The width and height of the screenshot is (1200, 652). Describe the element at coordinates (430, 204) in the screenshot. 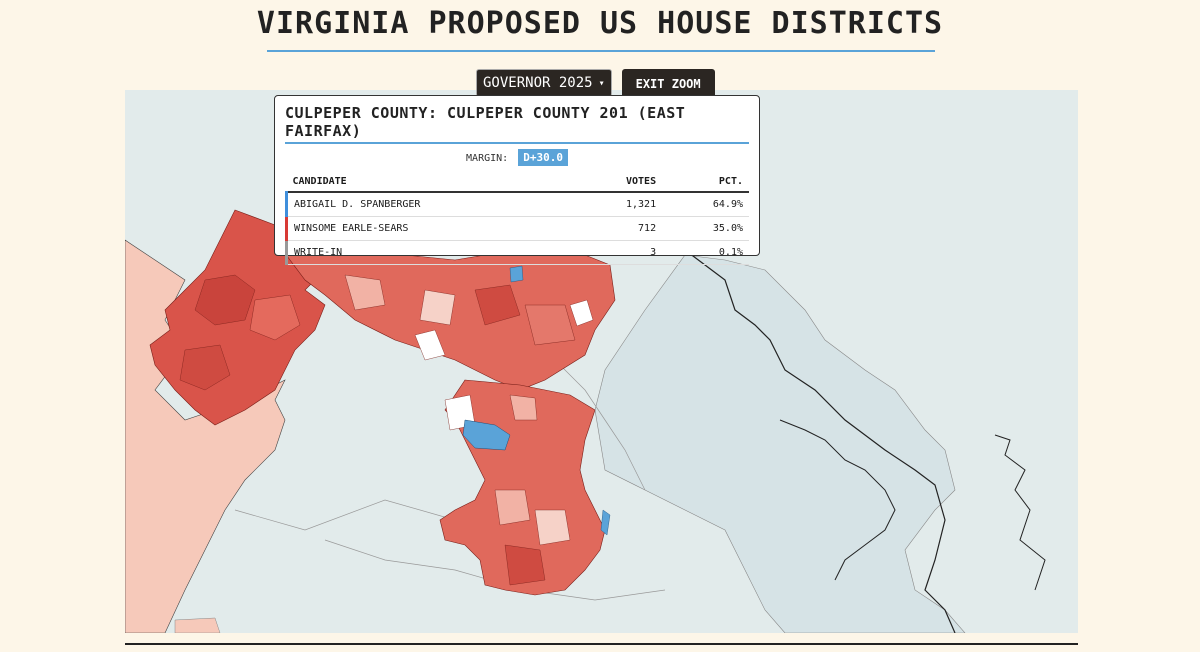

I see `candidate-name: ABIGAIL D. SPANBERGER` at that location.